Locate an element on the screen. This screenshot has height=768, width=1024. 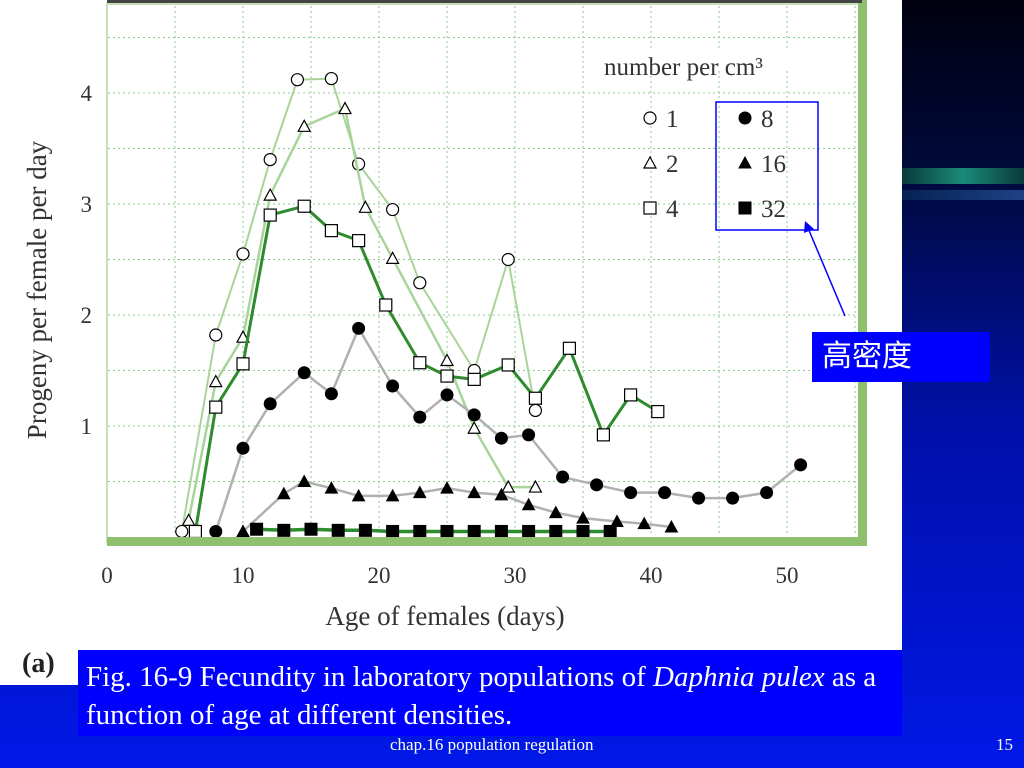
caption-species: Daphnia pulex is located at coordinates (739, 677).